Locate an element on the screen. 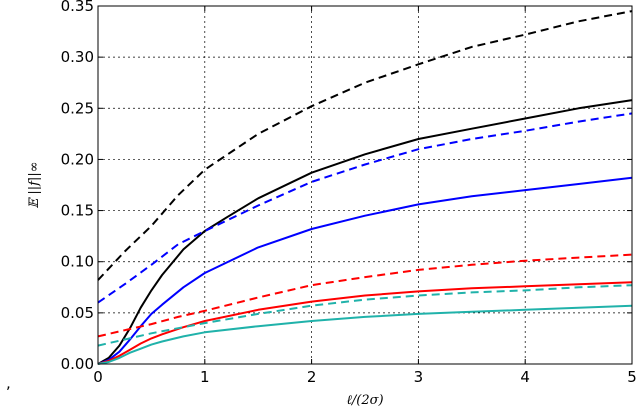 The height and width of the screenshot is (411, 640). y-tick-label: 0.00 is located at coordinates (77, 364).